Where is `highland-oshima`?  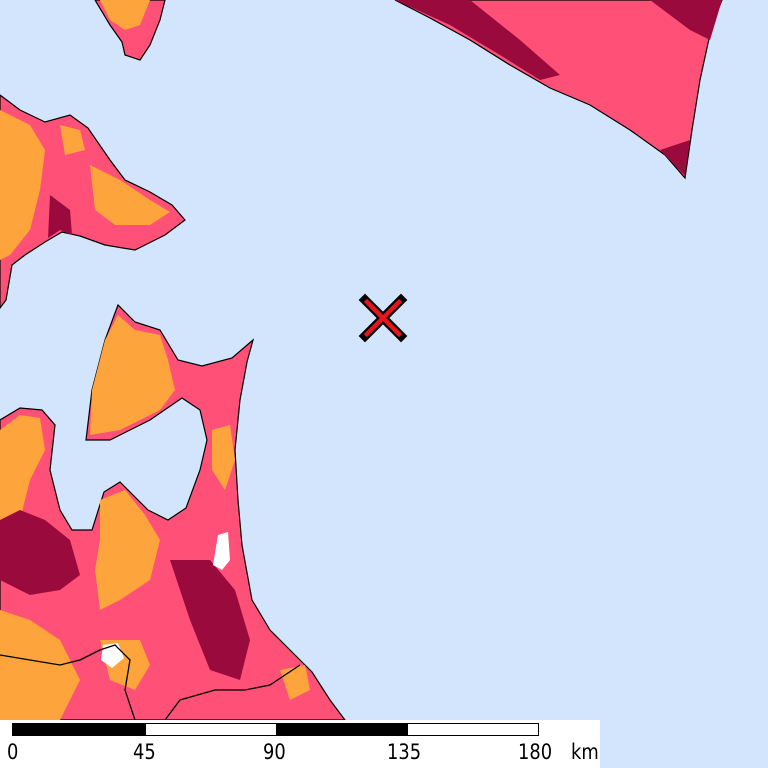
highland-oshima is located at coordinates (60, 216).